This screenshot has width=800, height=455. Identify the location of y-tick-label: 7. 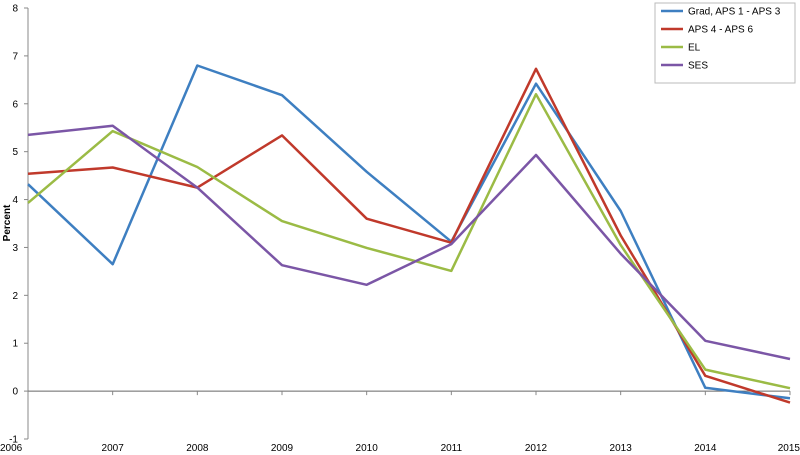
(15, 56).